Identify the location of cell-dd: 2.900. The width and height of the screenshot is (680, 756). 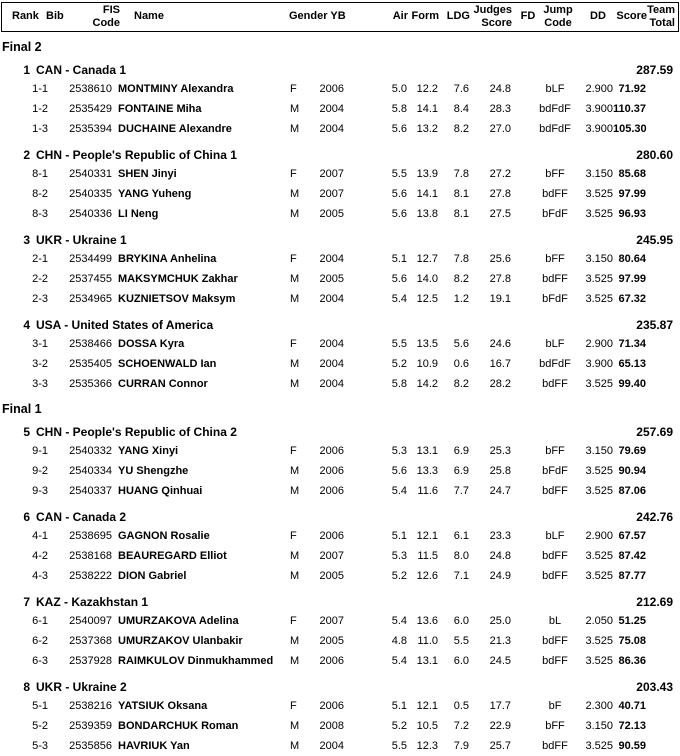
(599, 89).